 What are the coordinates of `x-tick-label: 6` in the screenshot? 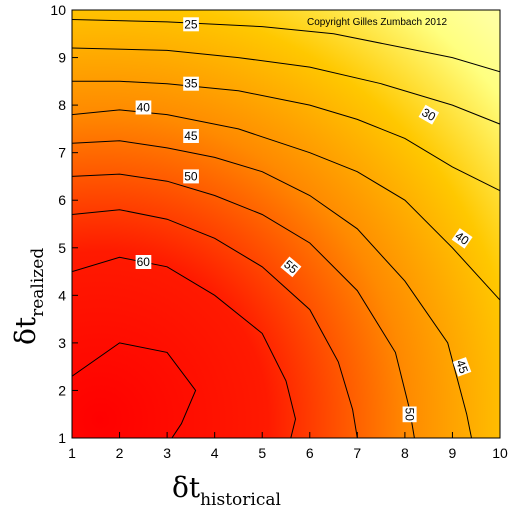 It's located at (310, 453).